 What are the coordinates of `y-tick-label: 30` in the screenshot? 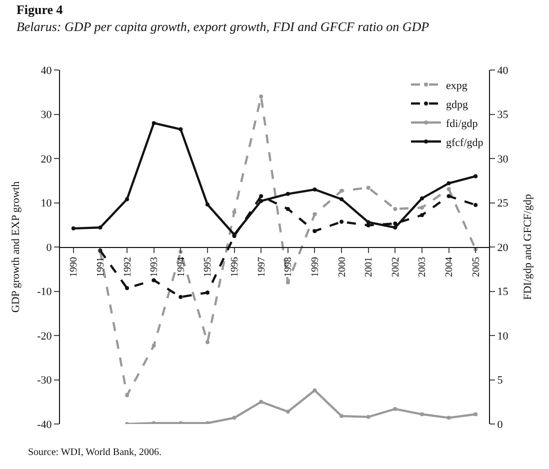 It's located at (46, 115).